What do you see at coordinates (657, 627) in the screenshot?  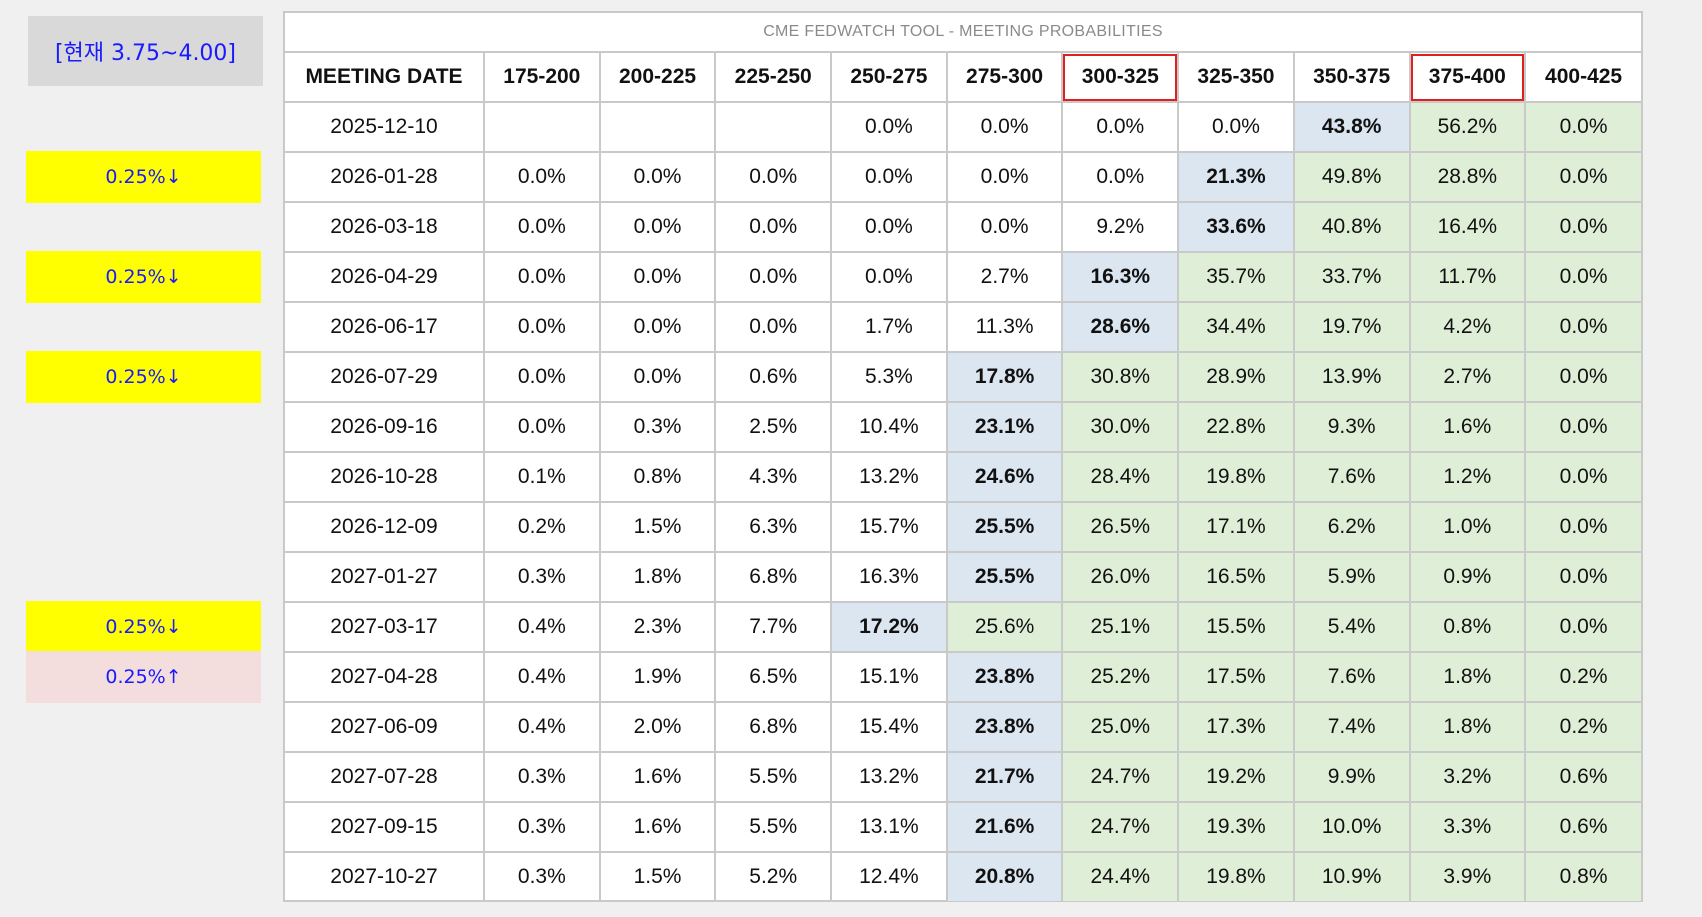 I see `probability-cell: 2.3%` at bounding box center [657, 627].